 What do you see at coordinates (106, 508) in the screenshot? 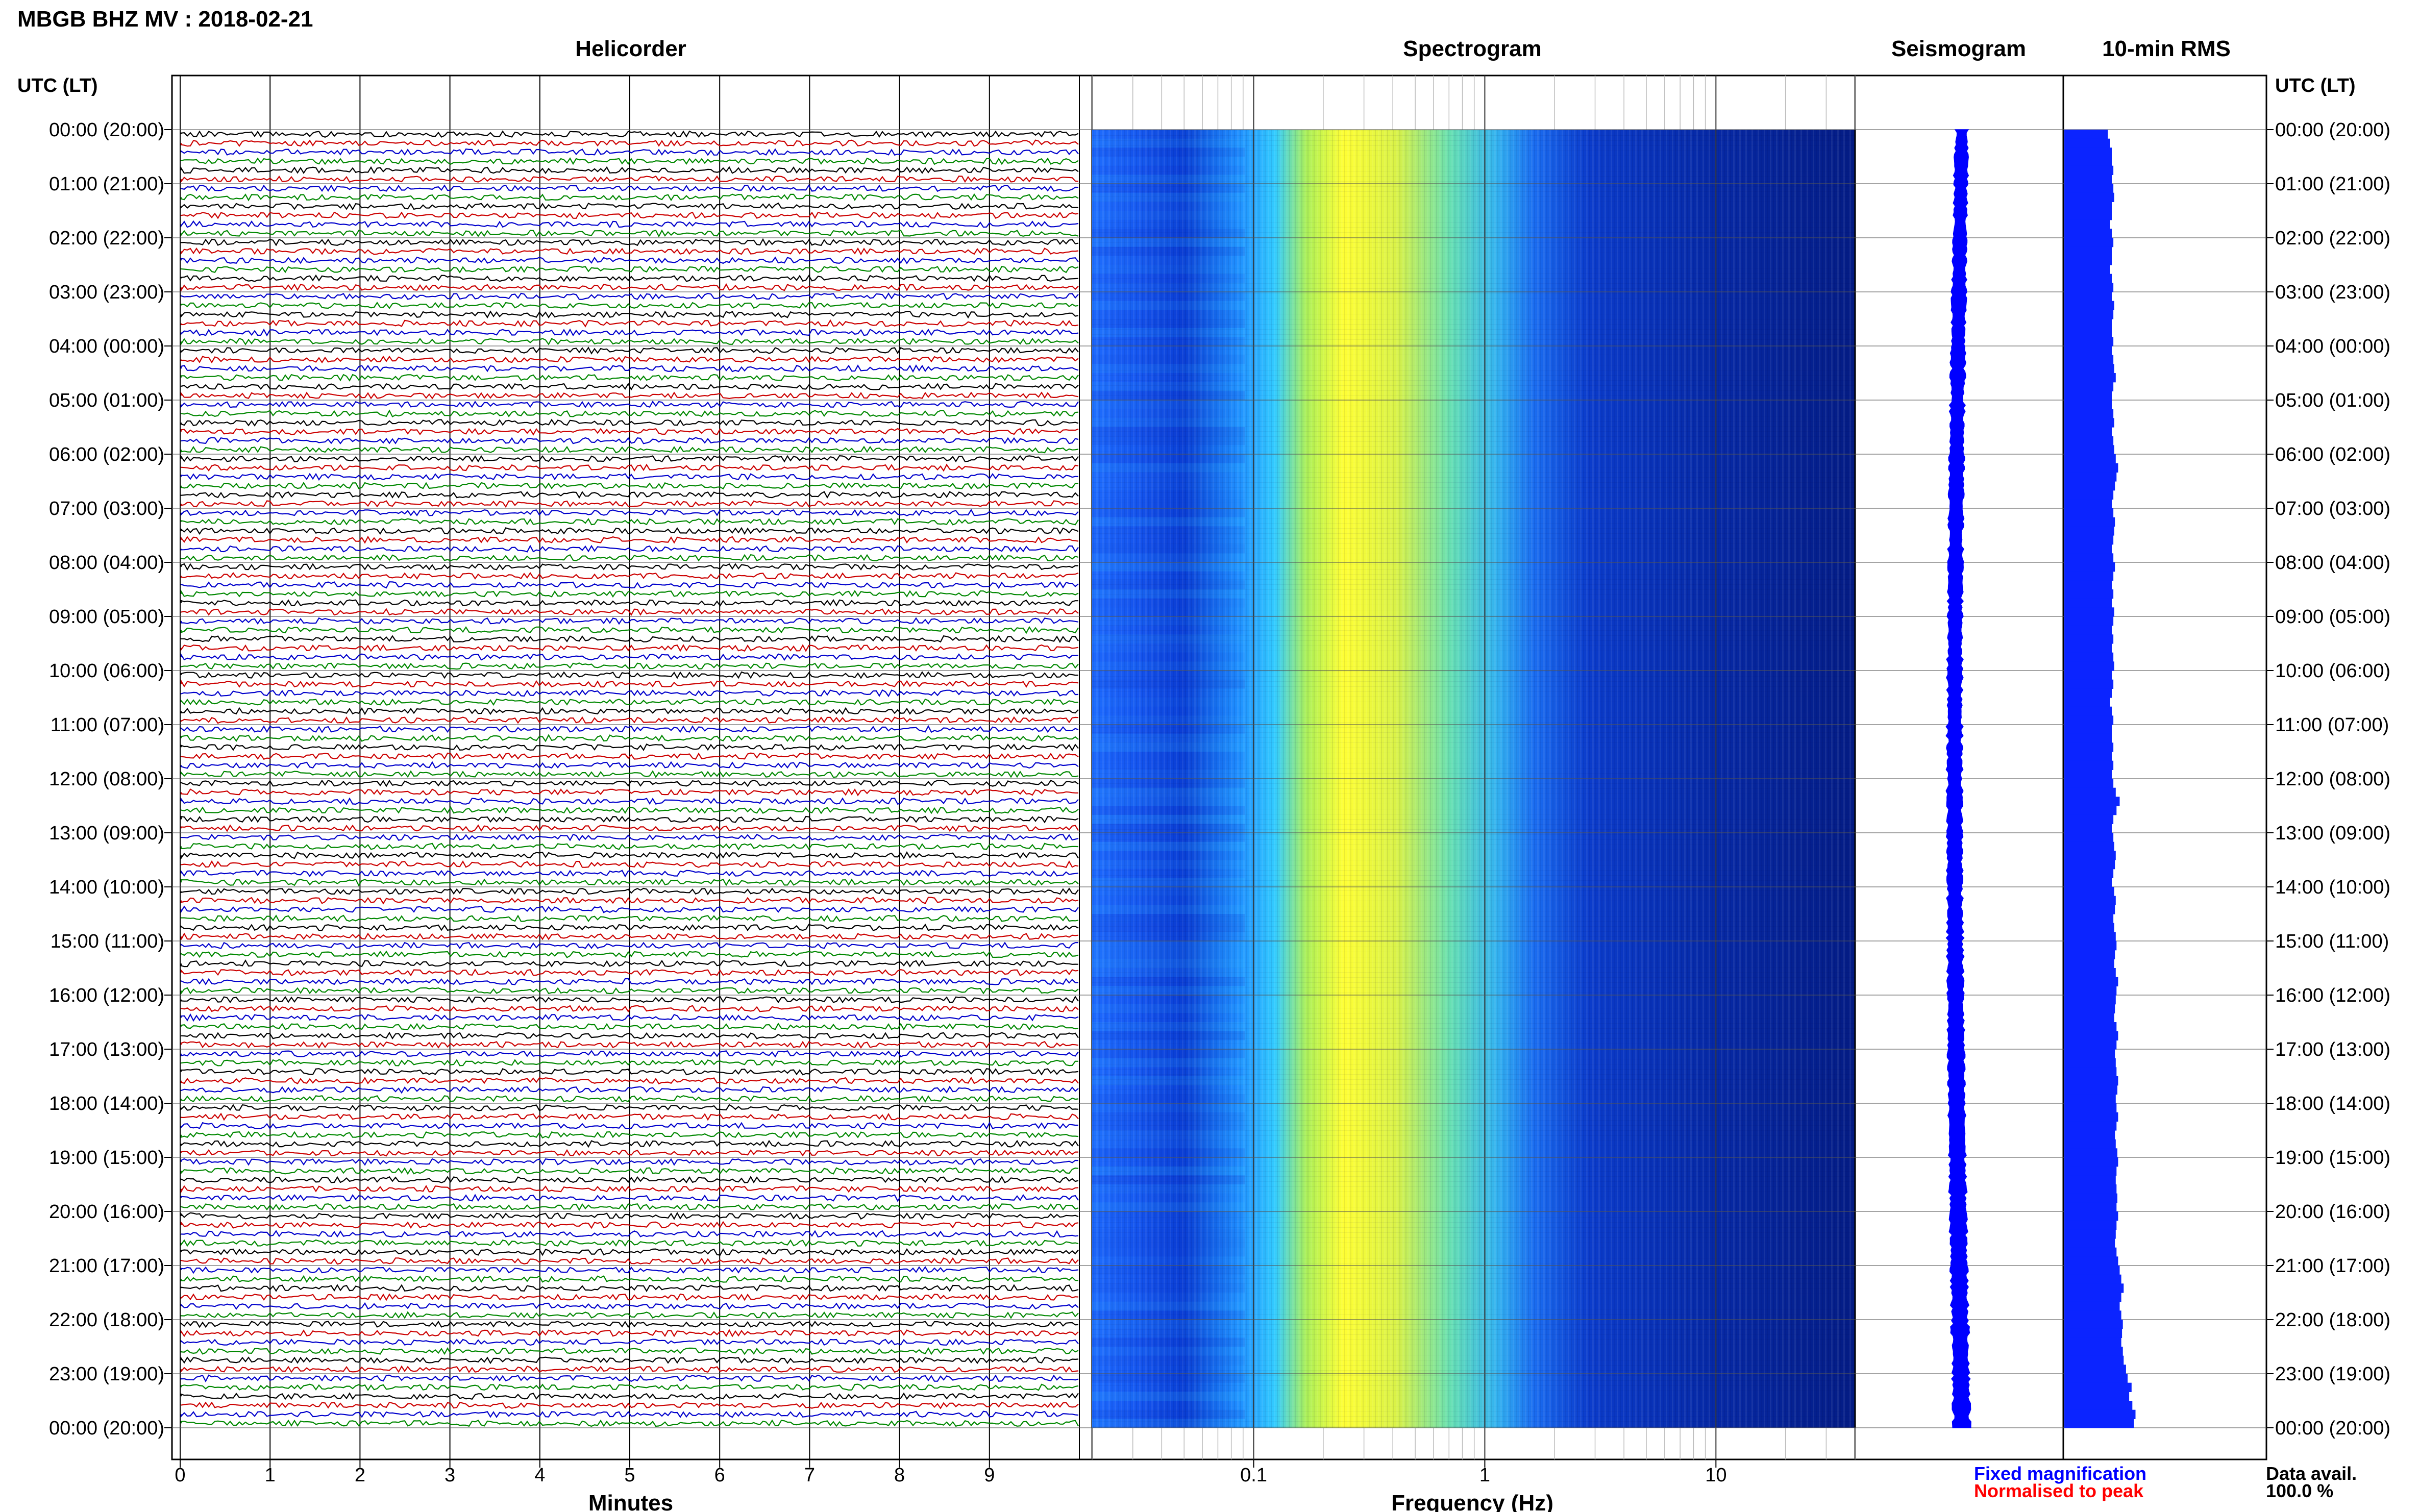
I see `hour-label-left: 07:00 (03:00)` at bounding box center [106, 508].